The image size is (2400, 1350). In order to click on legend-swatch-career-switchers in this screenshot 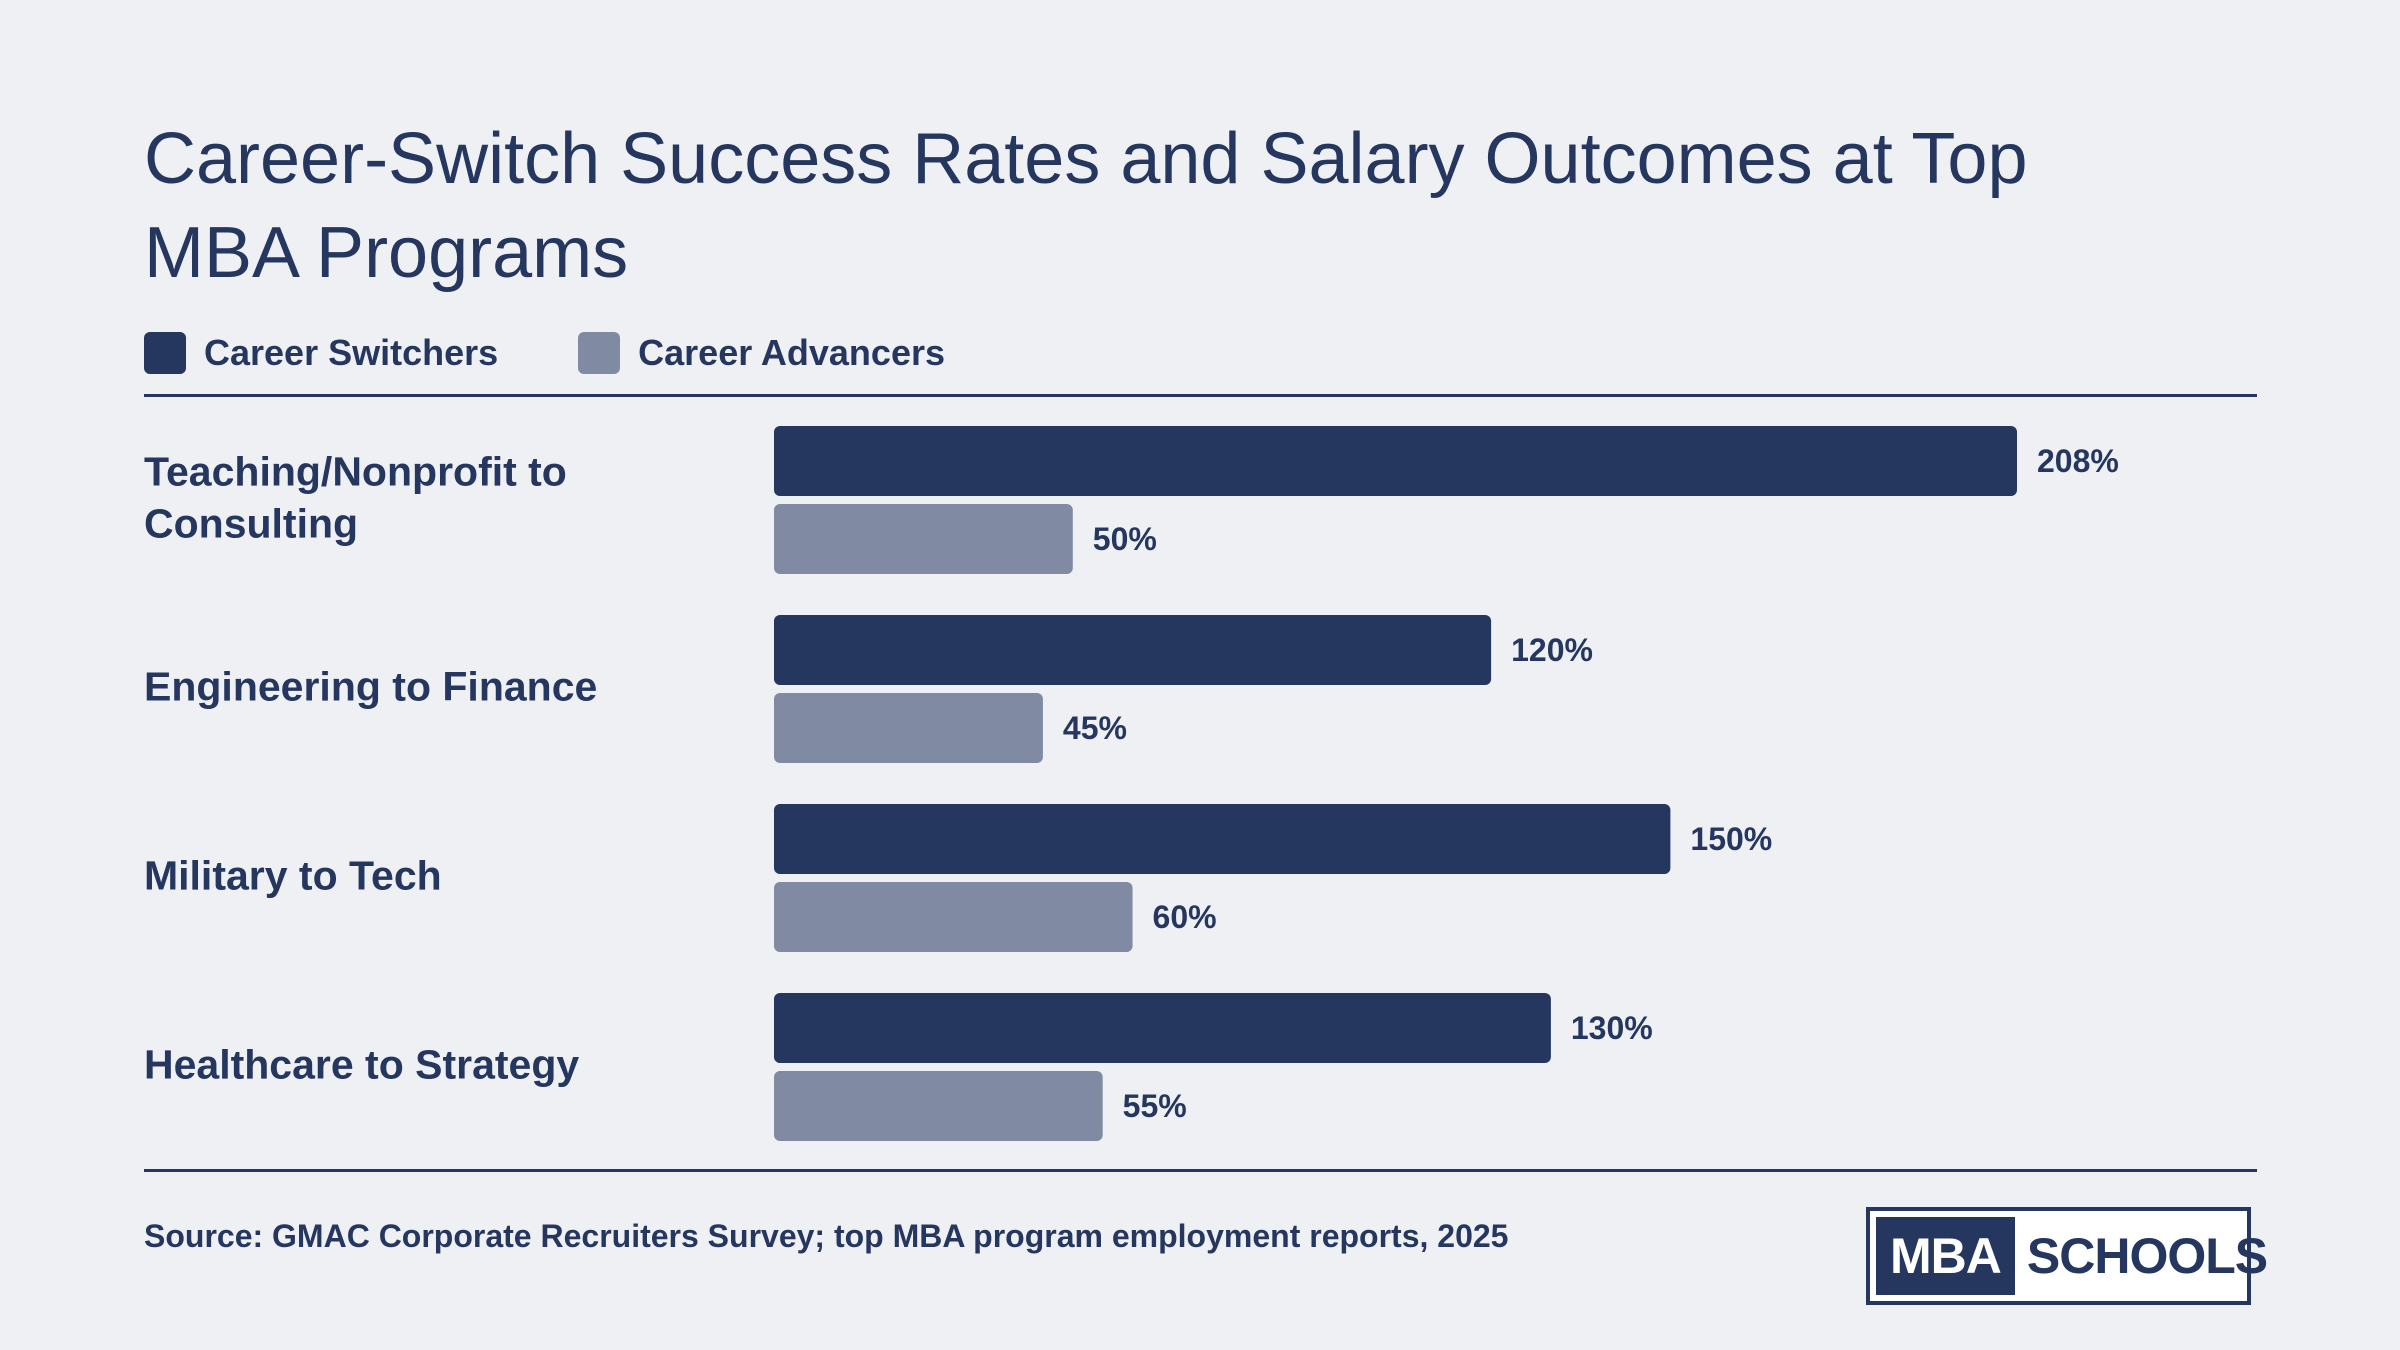, I will do `click(165, 353)`.